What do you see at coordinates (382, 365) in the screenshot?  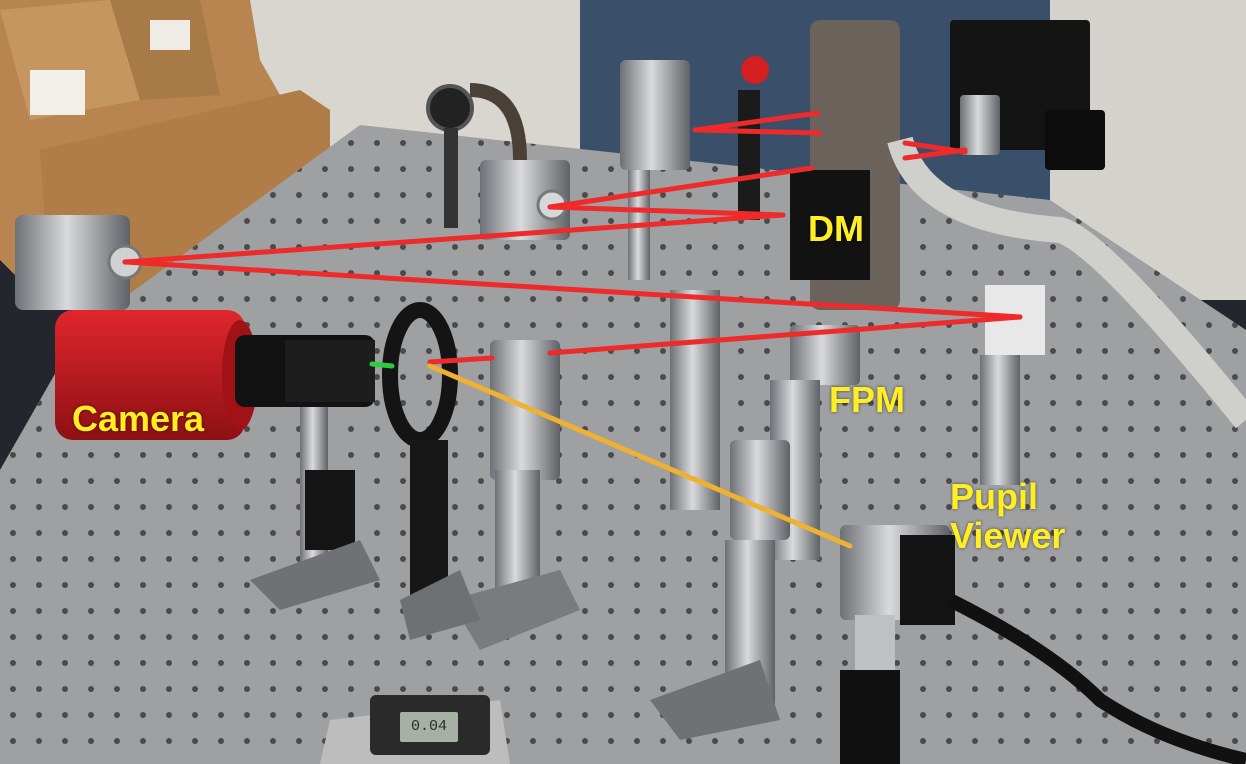 I see `beam-to-camera-green` at bounding box center [382, 365].